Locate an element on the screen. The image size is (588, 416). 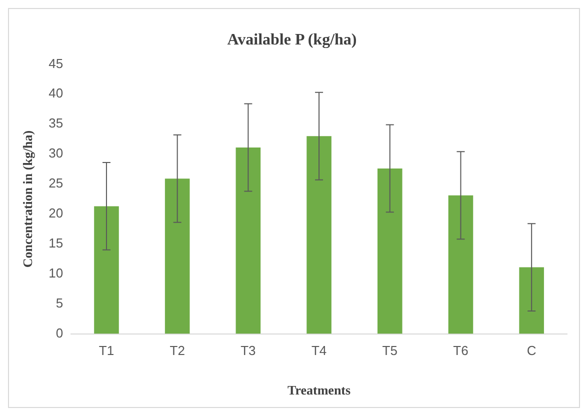
x-tick-label: T1 is located at coordinates (106, 350).